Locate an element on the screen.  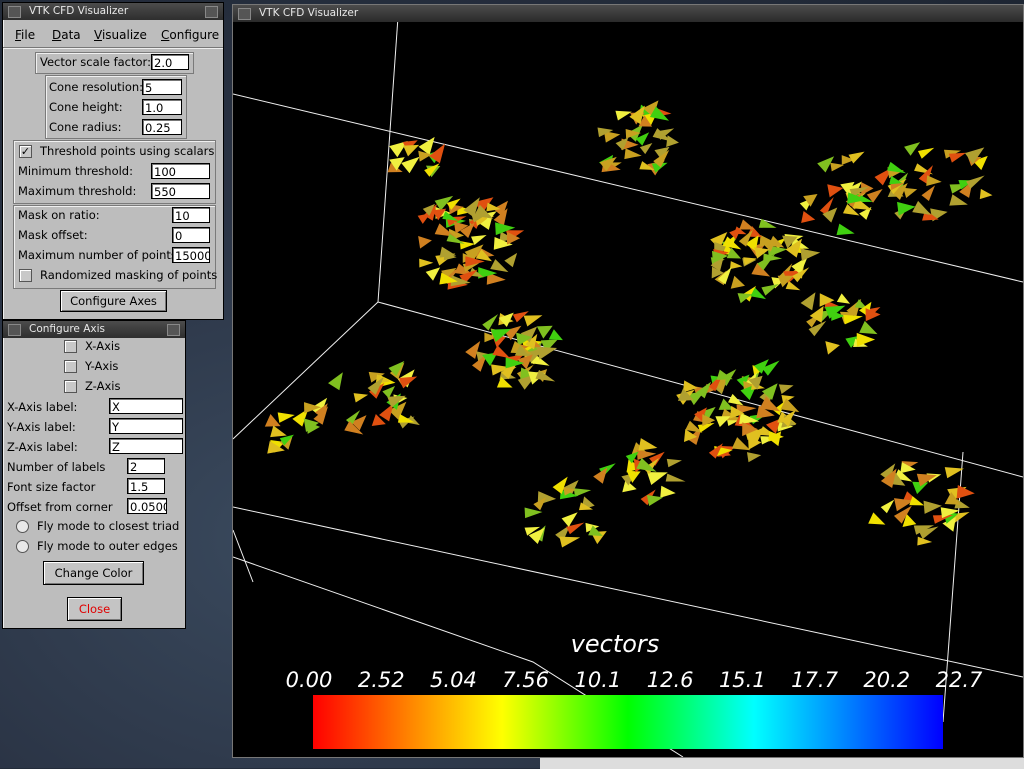
z-label-input: Z is located at coordinates (146, 446).